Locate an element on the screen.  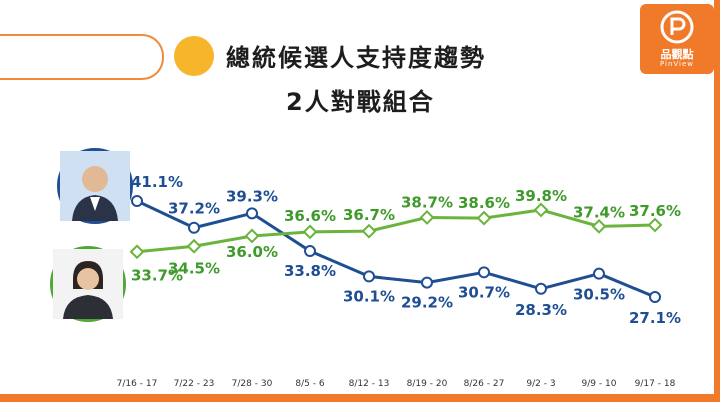
data-label: 29.2% is located at coordinates (427, 303).